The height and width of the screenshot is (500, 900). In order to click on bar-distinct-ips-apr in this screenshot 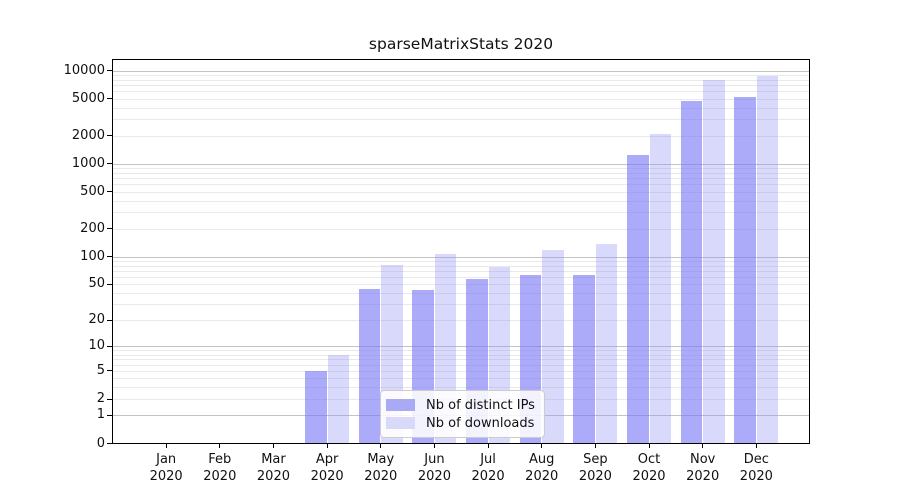, I will do `click(316, 407)`.